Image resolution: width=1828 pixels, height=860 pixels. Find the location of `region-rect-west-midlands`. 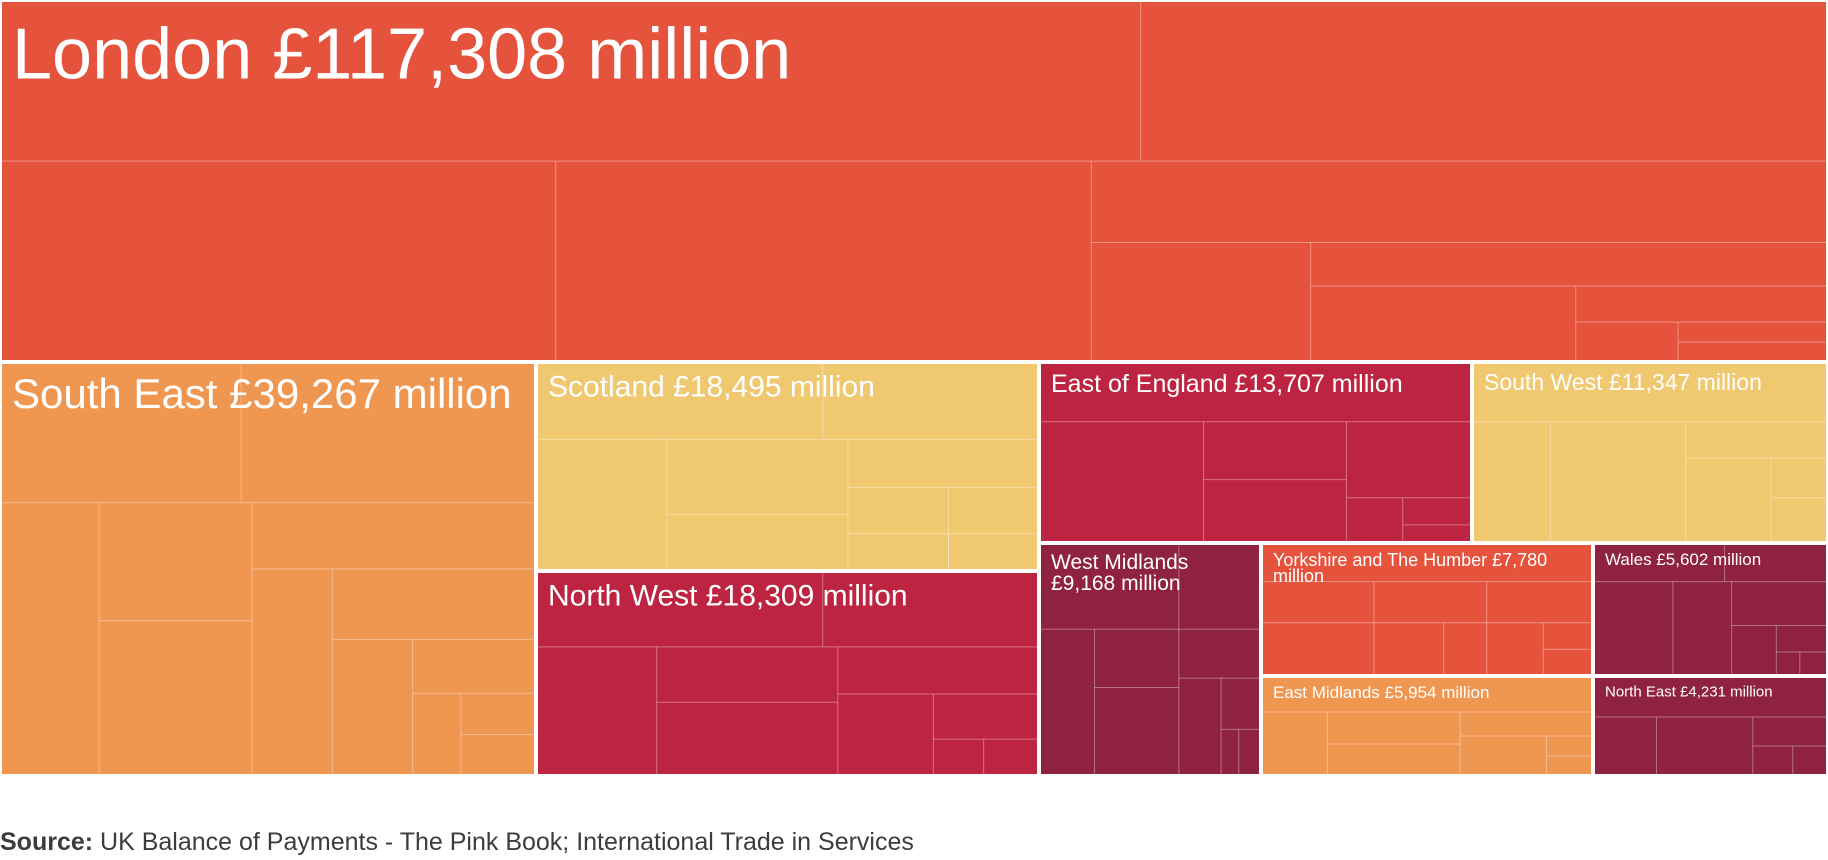

region-rect-west-midlands is located at coordinates (1150, 659).